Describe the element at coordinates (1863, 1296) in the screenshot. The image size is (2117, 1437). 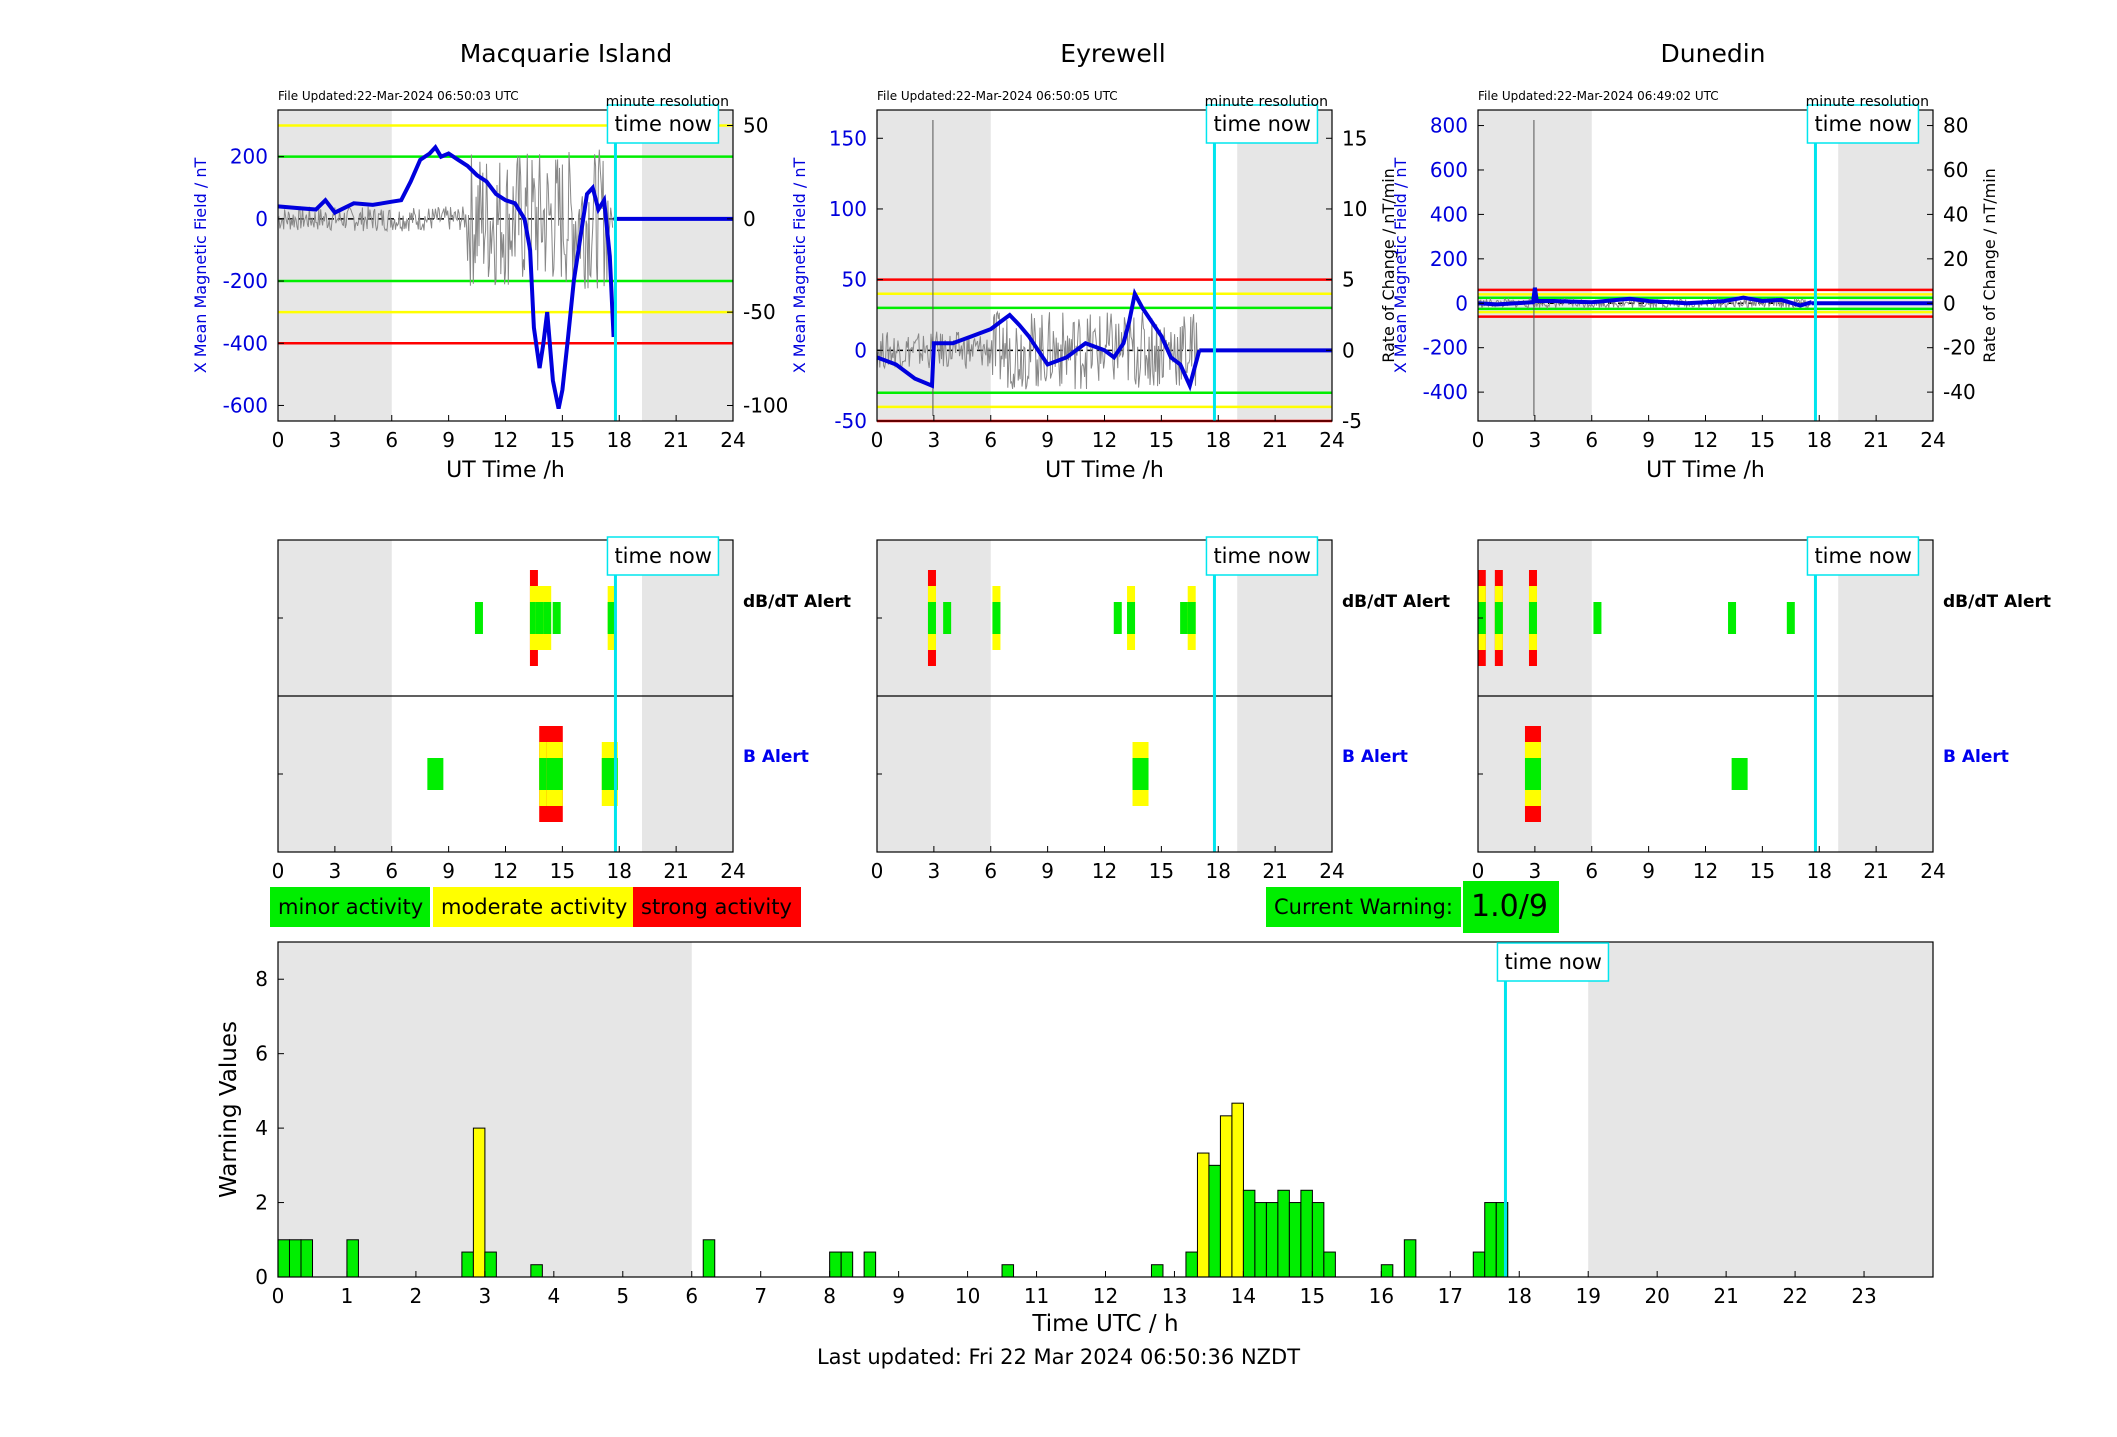
I see `x-tick-label: 23` at that location.